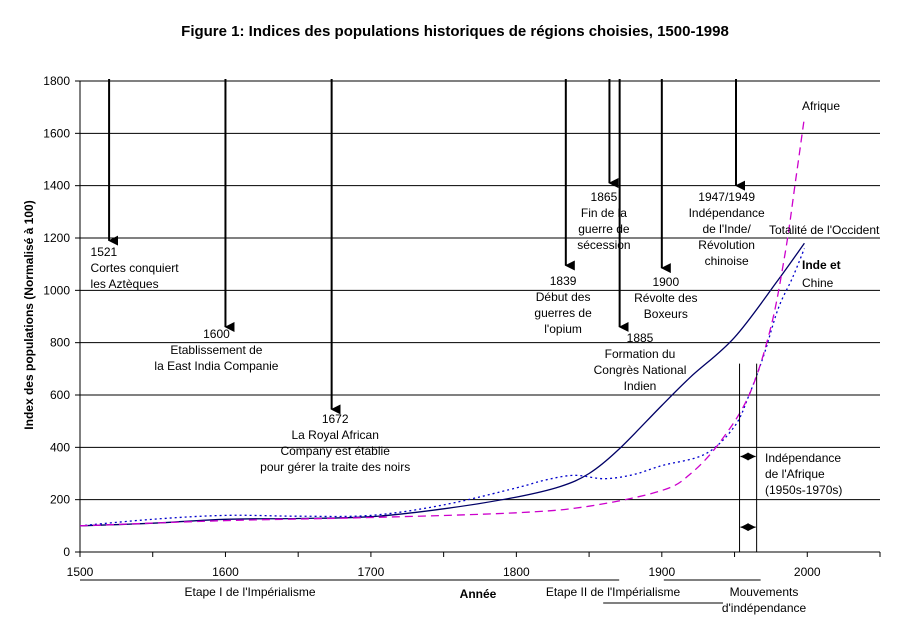 The image size is (911, 623). What do you see at coordinates (104, 252) in the screenshot?
I see `event-label-line: 1521` at bounding box center [104, 252].